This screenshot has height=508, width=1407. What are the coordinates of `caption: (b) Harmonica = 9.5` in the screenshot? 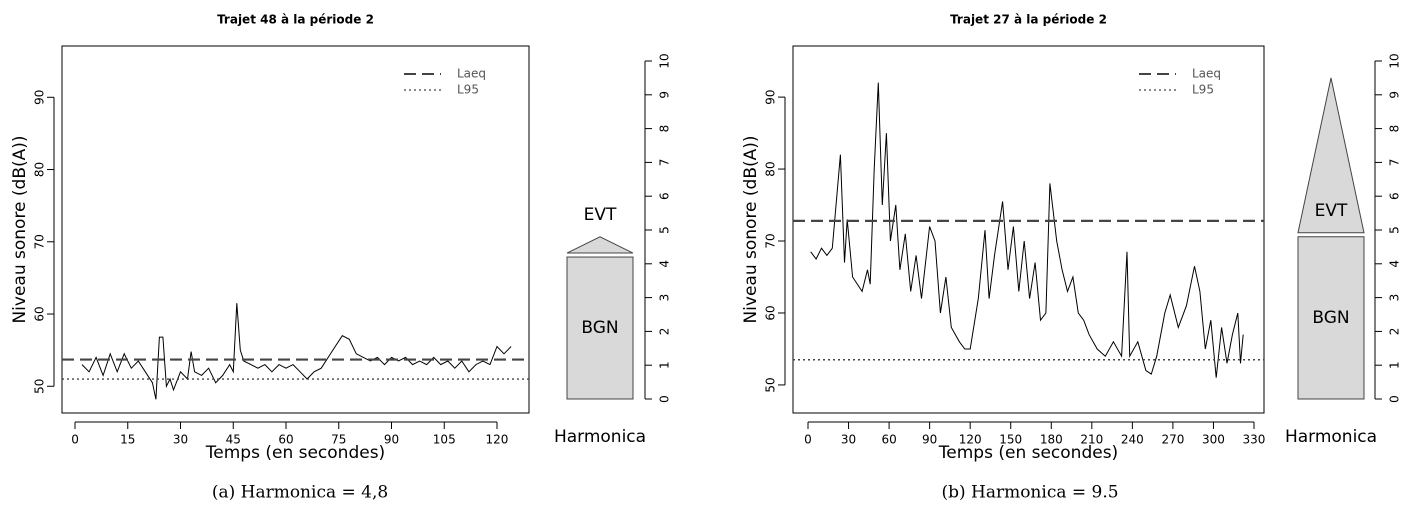 It's located at (1029, 493).